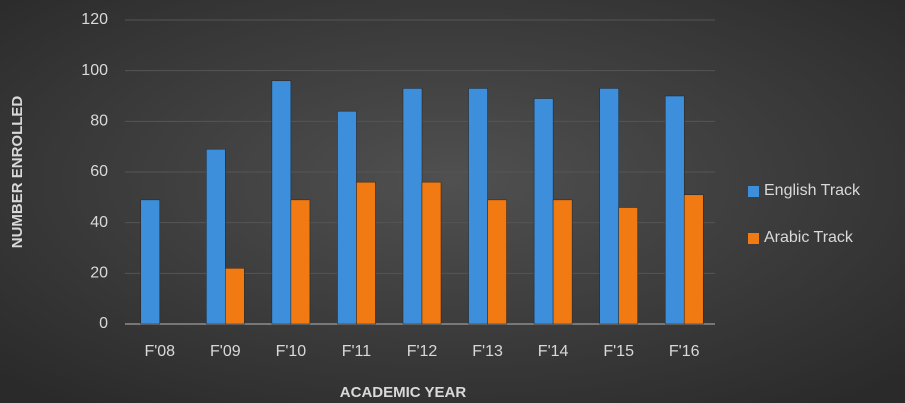 The image size is (905, 403). Describe the element at coordinates (684, 351) in the screenshot. I see `x-tick-label: F'16` at that location.